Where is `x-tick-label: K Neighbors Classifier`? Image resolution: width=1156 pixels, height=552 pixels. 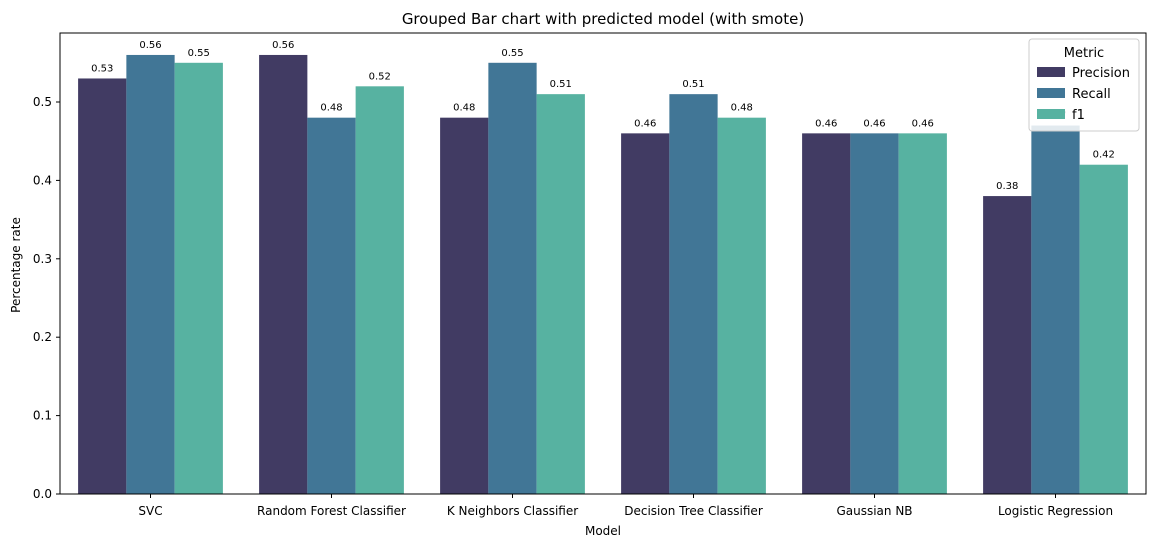 x-tick-label: K Neighbors Classifier is located at coordinates (512, 511).